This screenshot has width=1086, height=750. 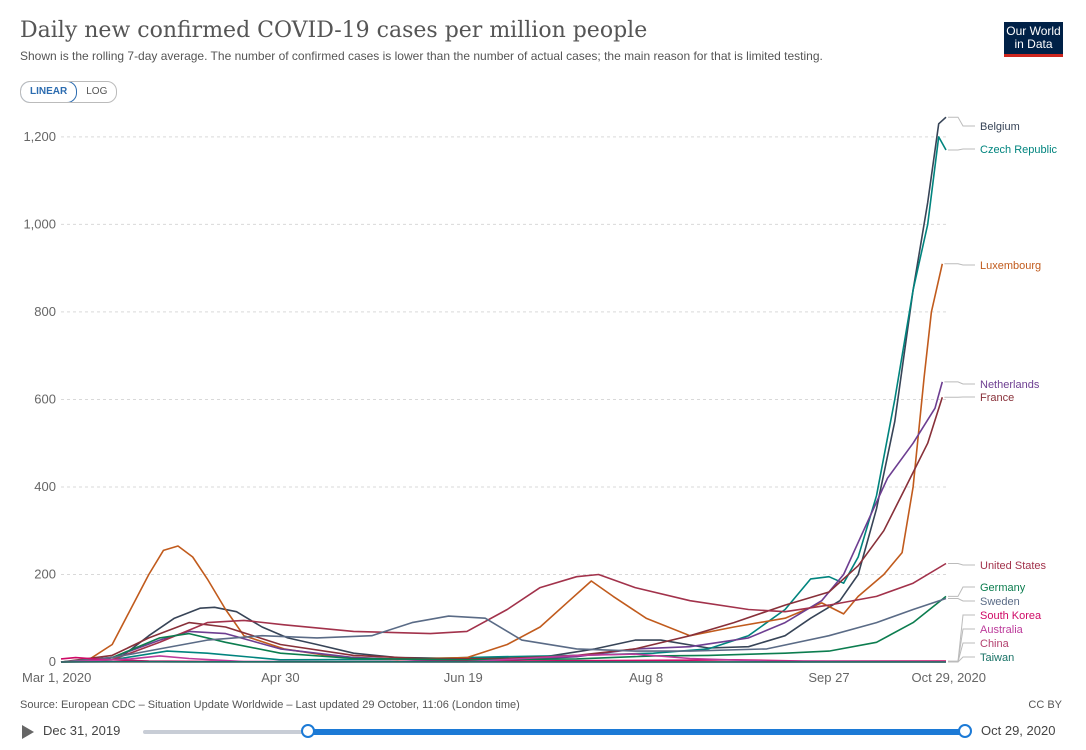 What do you see at coordinates (1013, 566) in the screenshot?
I see `legend-label-united-states: United States` at bounding box center [1013, 566].